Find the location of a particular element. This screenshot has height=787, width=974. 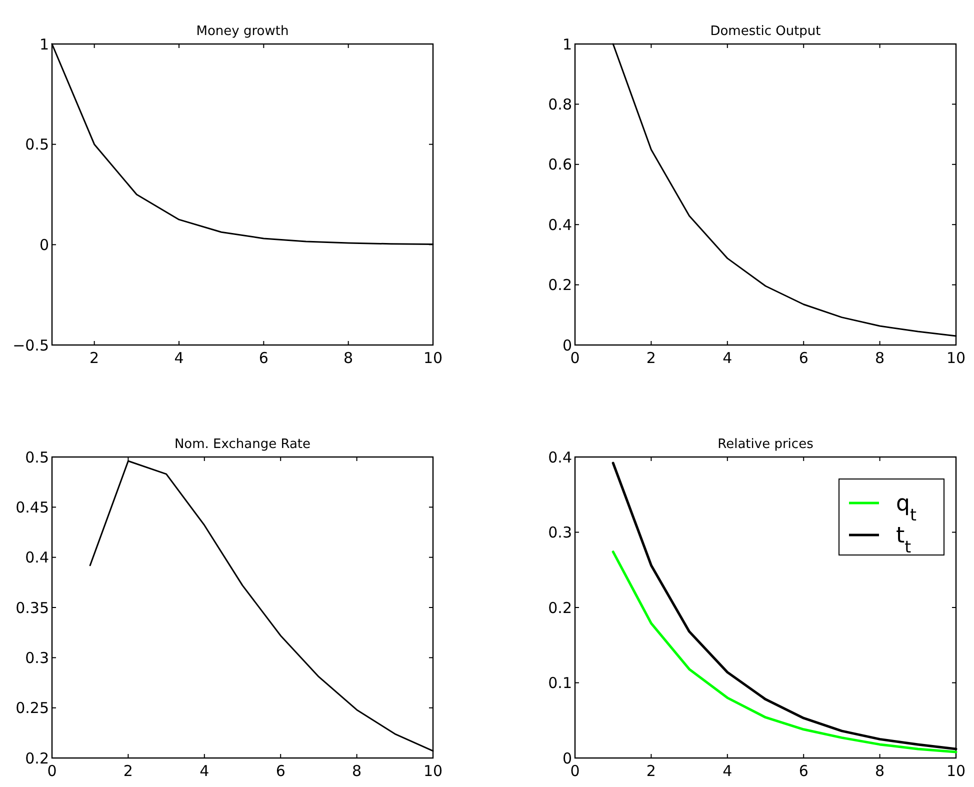

line-series is located at coordinates (785, 652).